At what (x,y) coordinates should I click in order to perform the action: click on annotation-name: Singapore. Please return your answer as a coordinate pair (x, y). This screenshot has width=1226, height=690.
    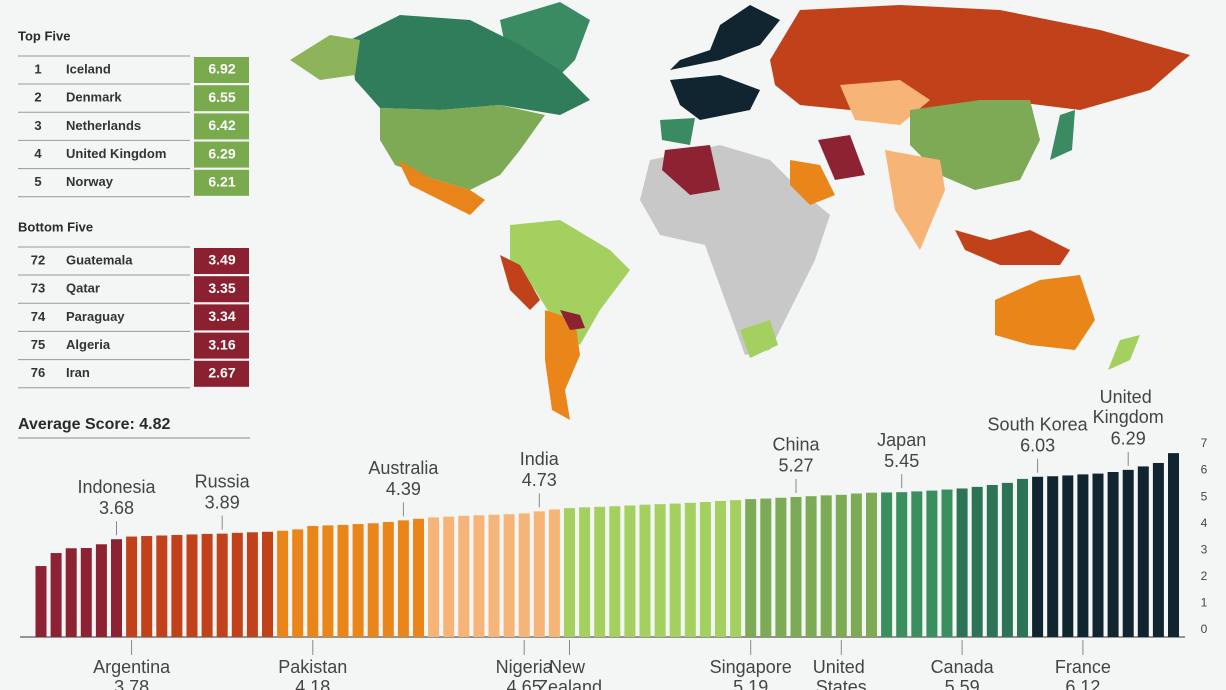
    Looking at the image, I should click on (751, 667).